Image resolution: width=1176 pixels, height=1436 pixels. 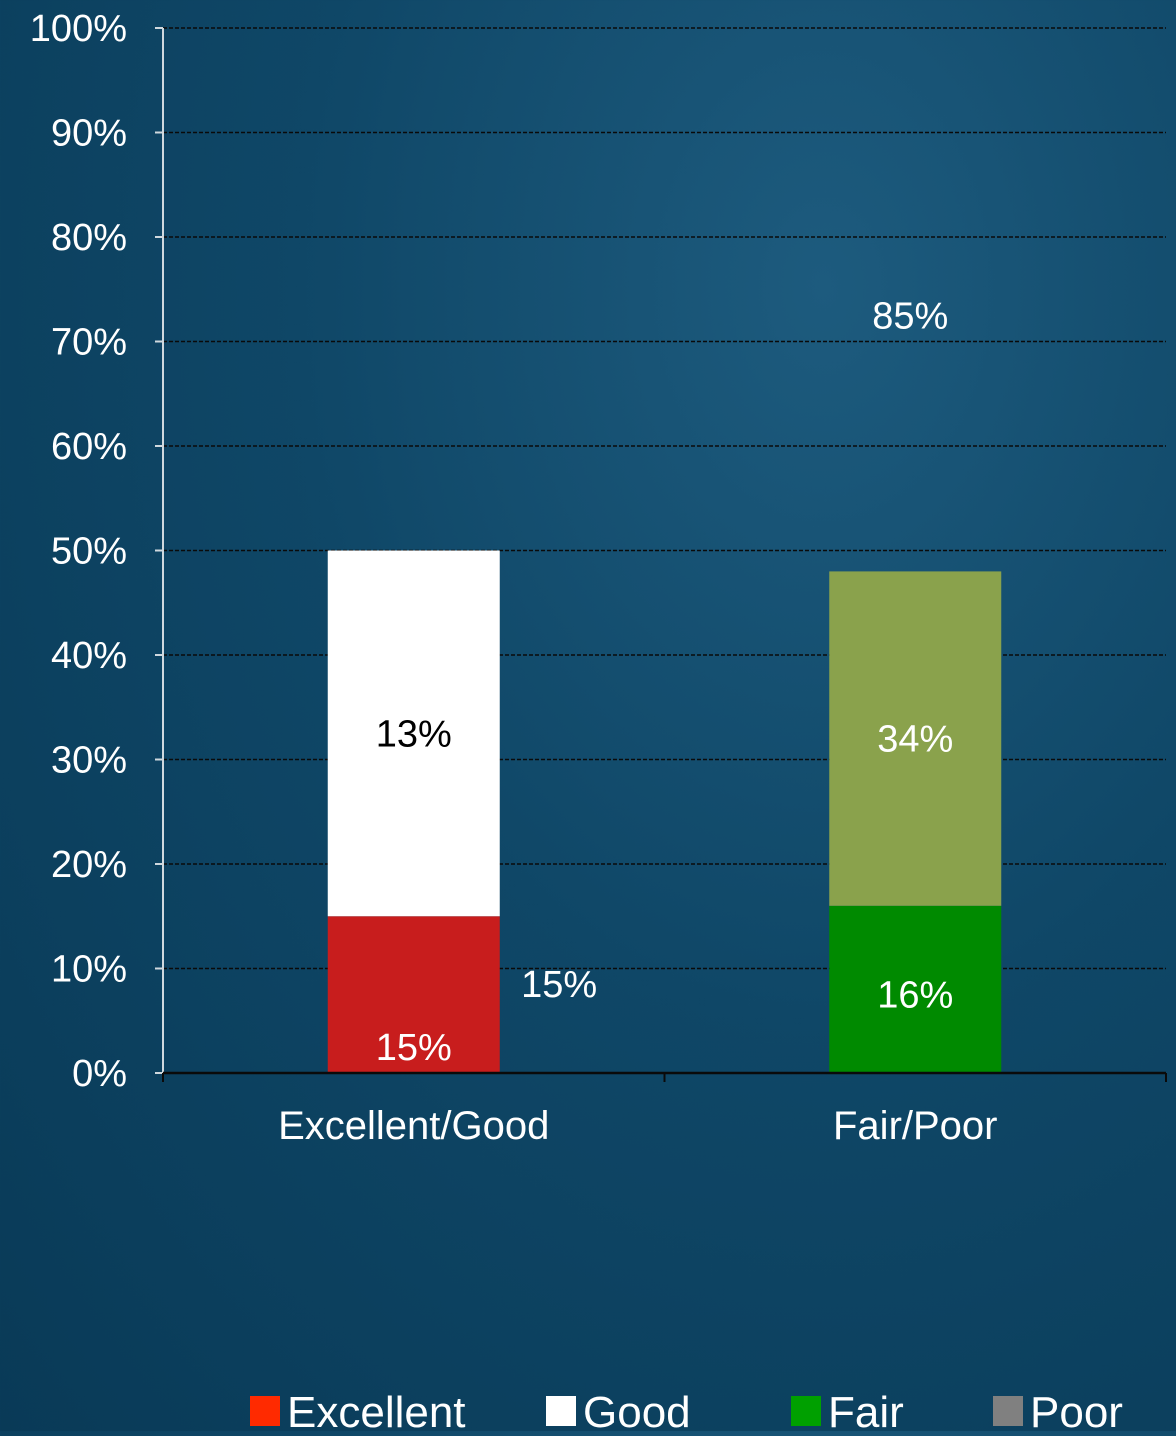 What do you see at coordinates (1008, 1411) in the screenshot?
I see `legend-swatch-poor` at bounding box center [1008, 1411].